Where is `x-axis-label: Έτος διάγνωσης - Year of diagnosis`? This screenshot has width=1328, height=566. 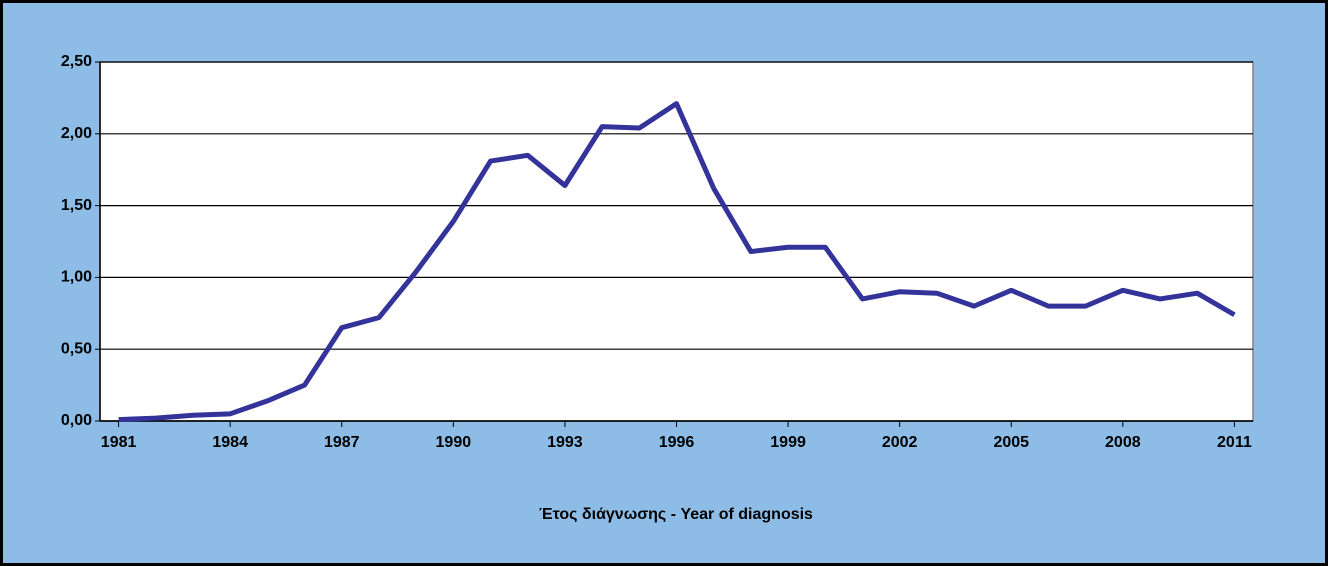
x-axis-label: Έτος διάγνωσης - Year of diagnosis is located at coordinates (676, 514).